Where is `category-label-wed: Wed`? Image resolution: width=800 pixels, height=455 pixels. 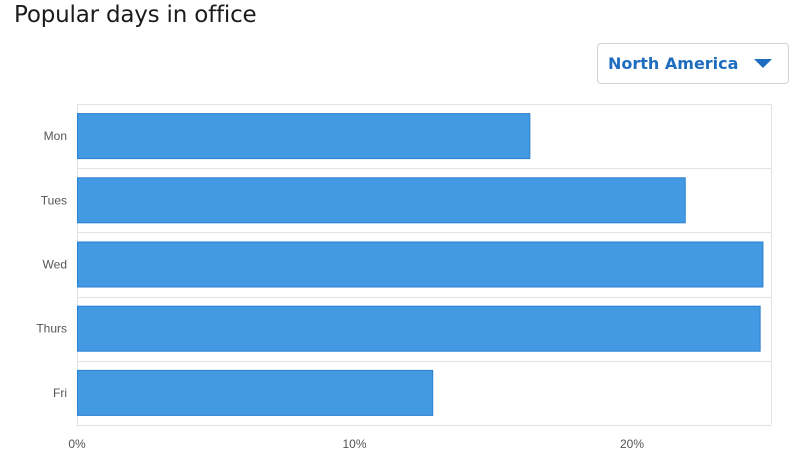
category-label-wed: Wed is located at coordinates (55, 265).